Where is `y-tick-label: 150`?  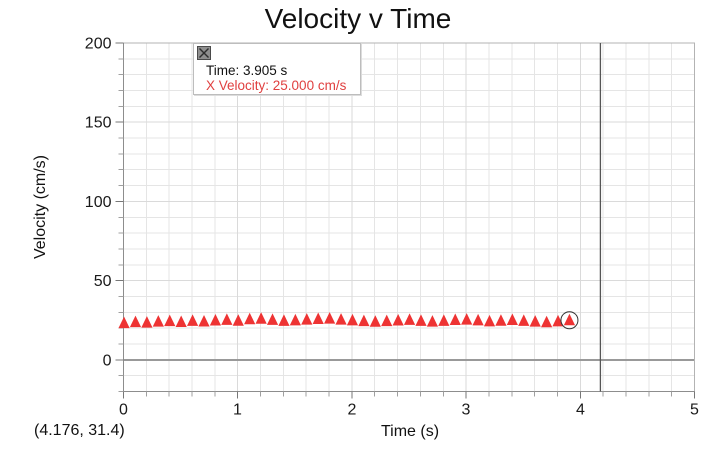
y-tick-label: 150 is located at coordinates (98, 123).